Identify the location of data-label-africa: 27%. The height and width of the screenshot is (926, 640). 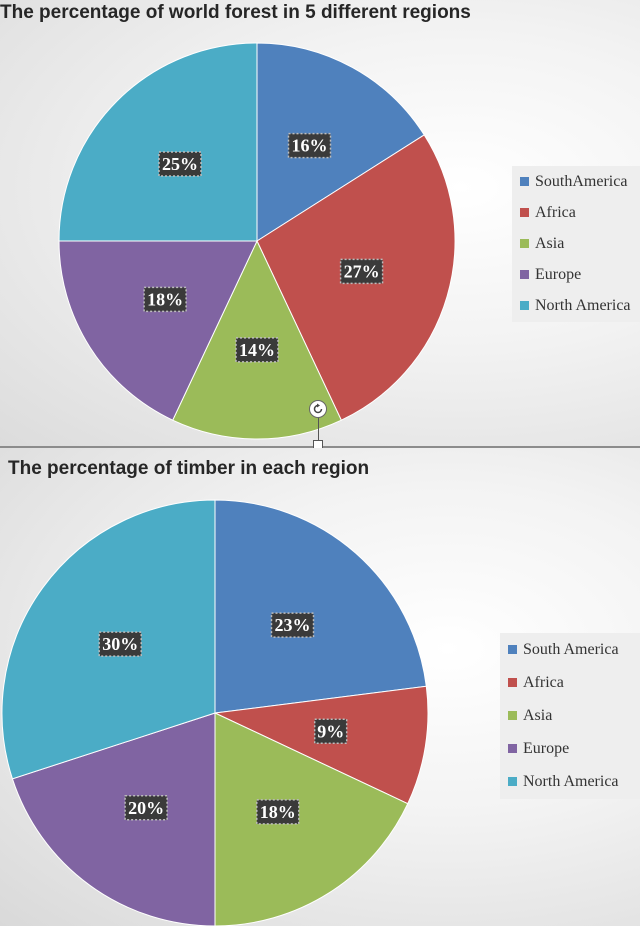
(361, 271).